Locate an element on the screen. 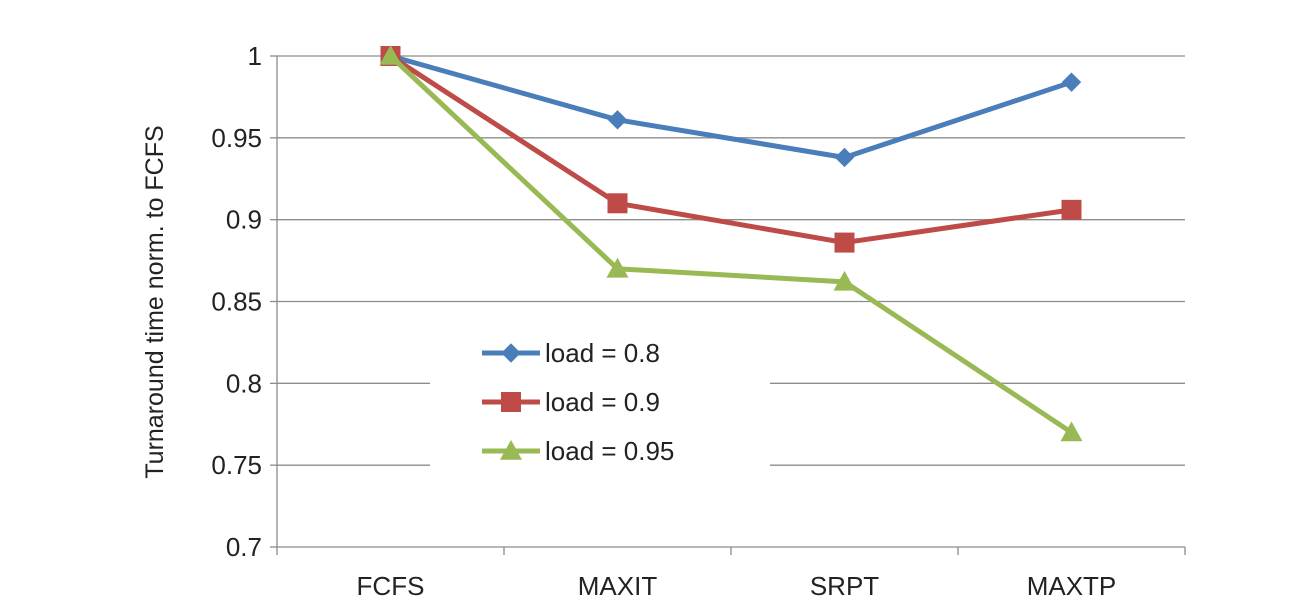  x-tick-label: FCFS is located at coordinates (391, 586).